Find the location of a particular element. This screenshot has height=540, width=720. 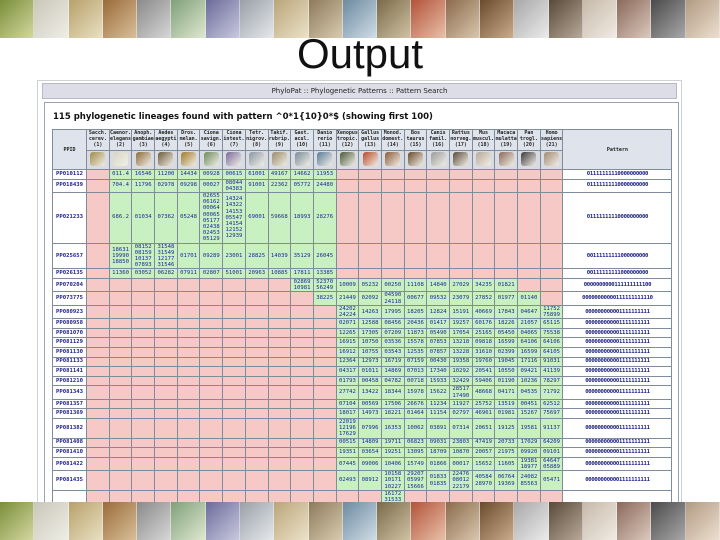

gene-id-cell: 01833 01835 is located at coordinates (438, 480).